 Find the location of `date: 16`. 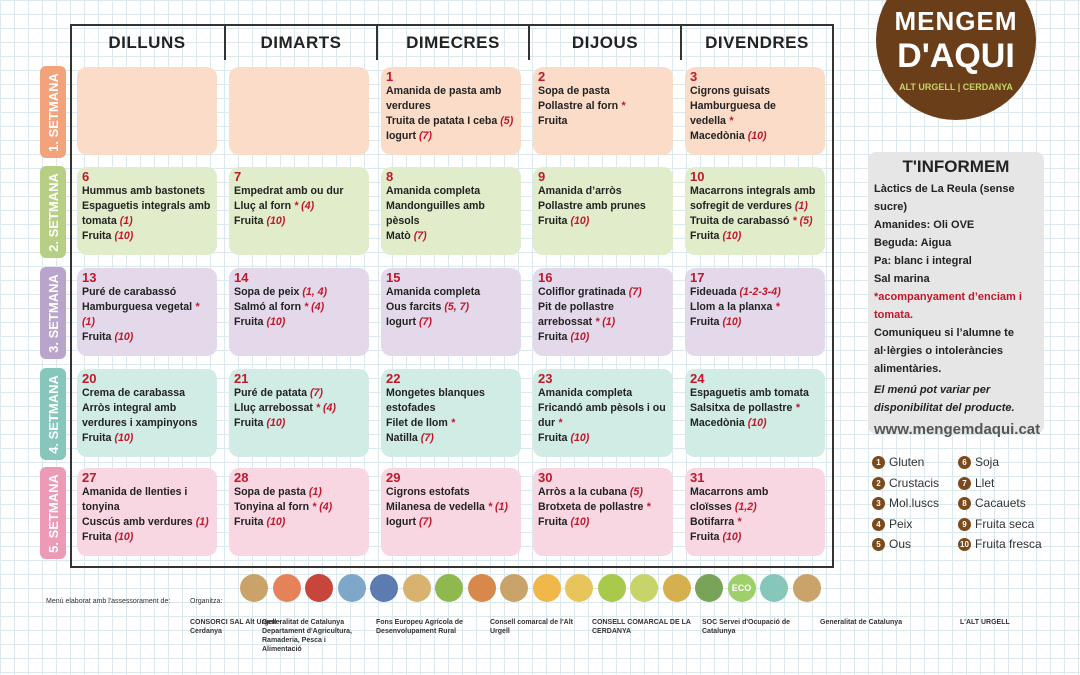

date: 16 is located at coordinates (545, 277).